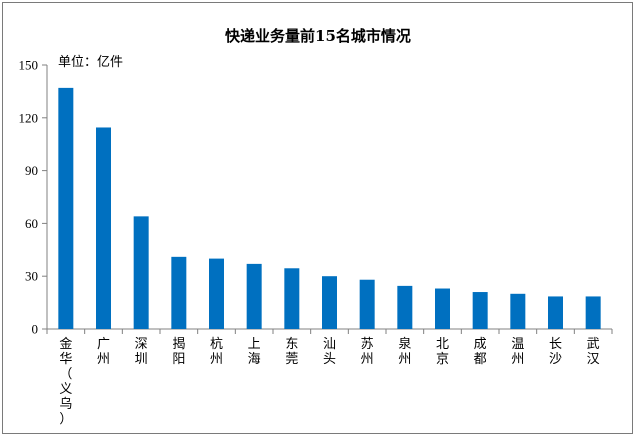 Image resolution: width=637 pixels, height=438 pixels. Describe the element at coordinates (291, 352) in the screenshot. I see `x-tick-label: 东莞` at that location.